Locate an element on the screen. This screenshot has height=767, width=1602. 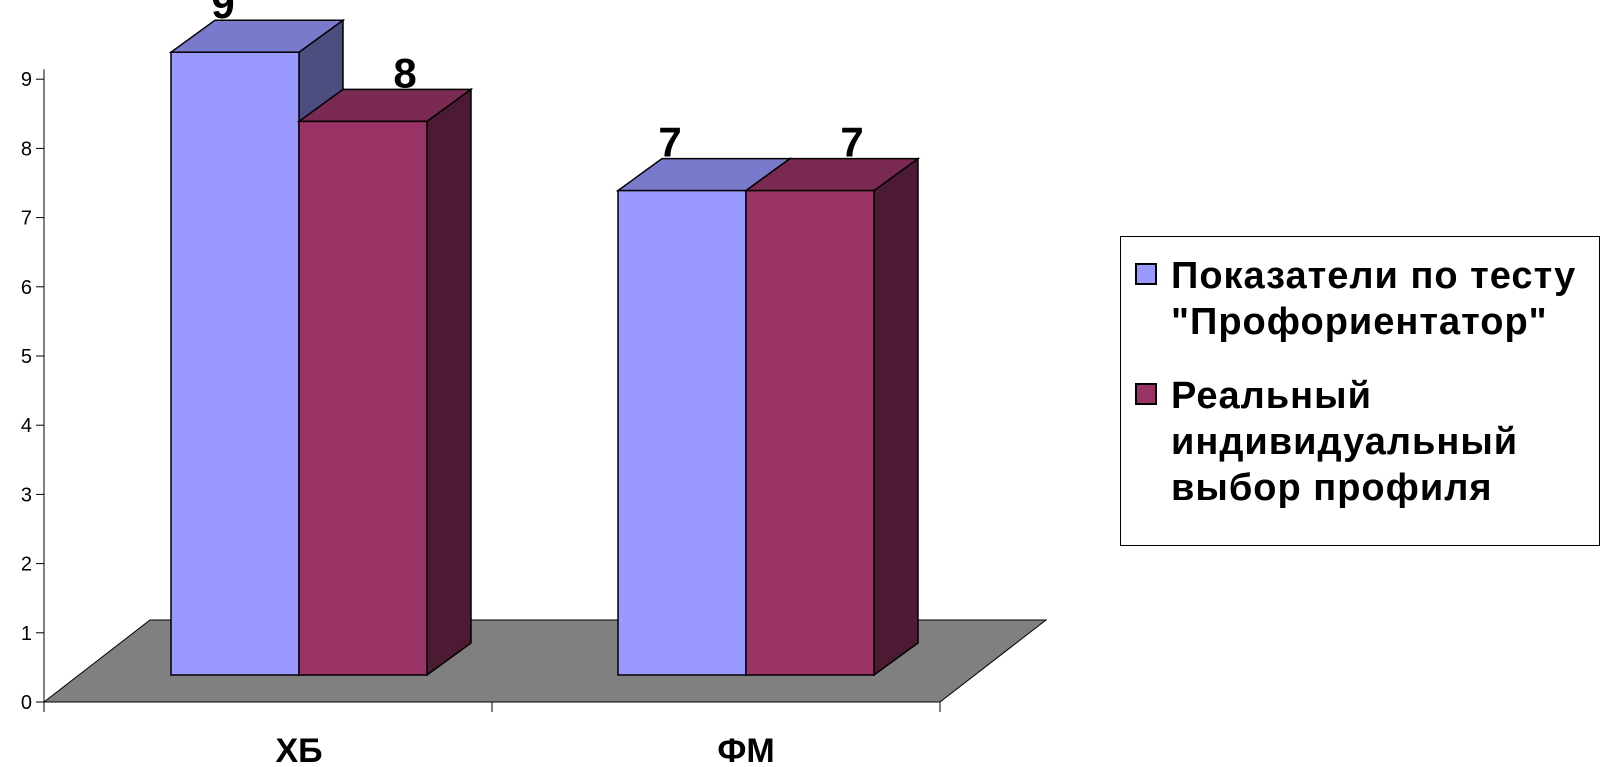
bar-choice-xb is located at coordinates (363, 398).